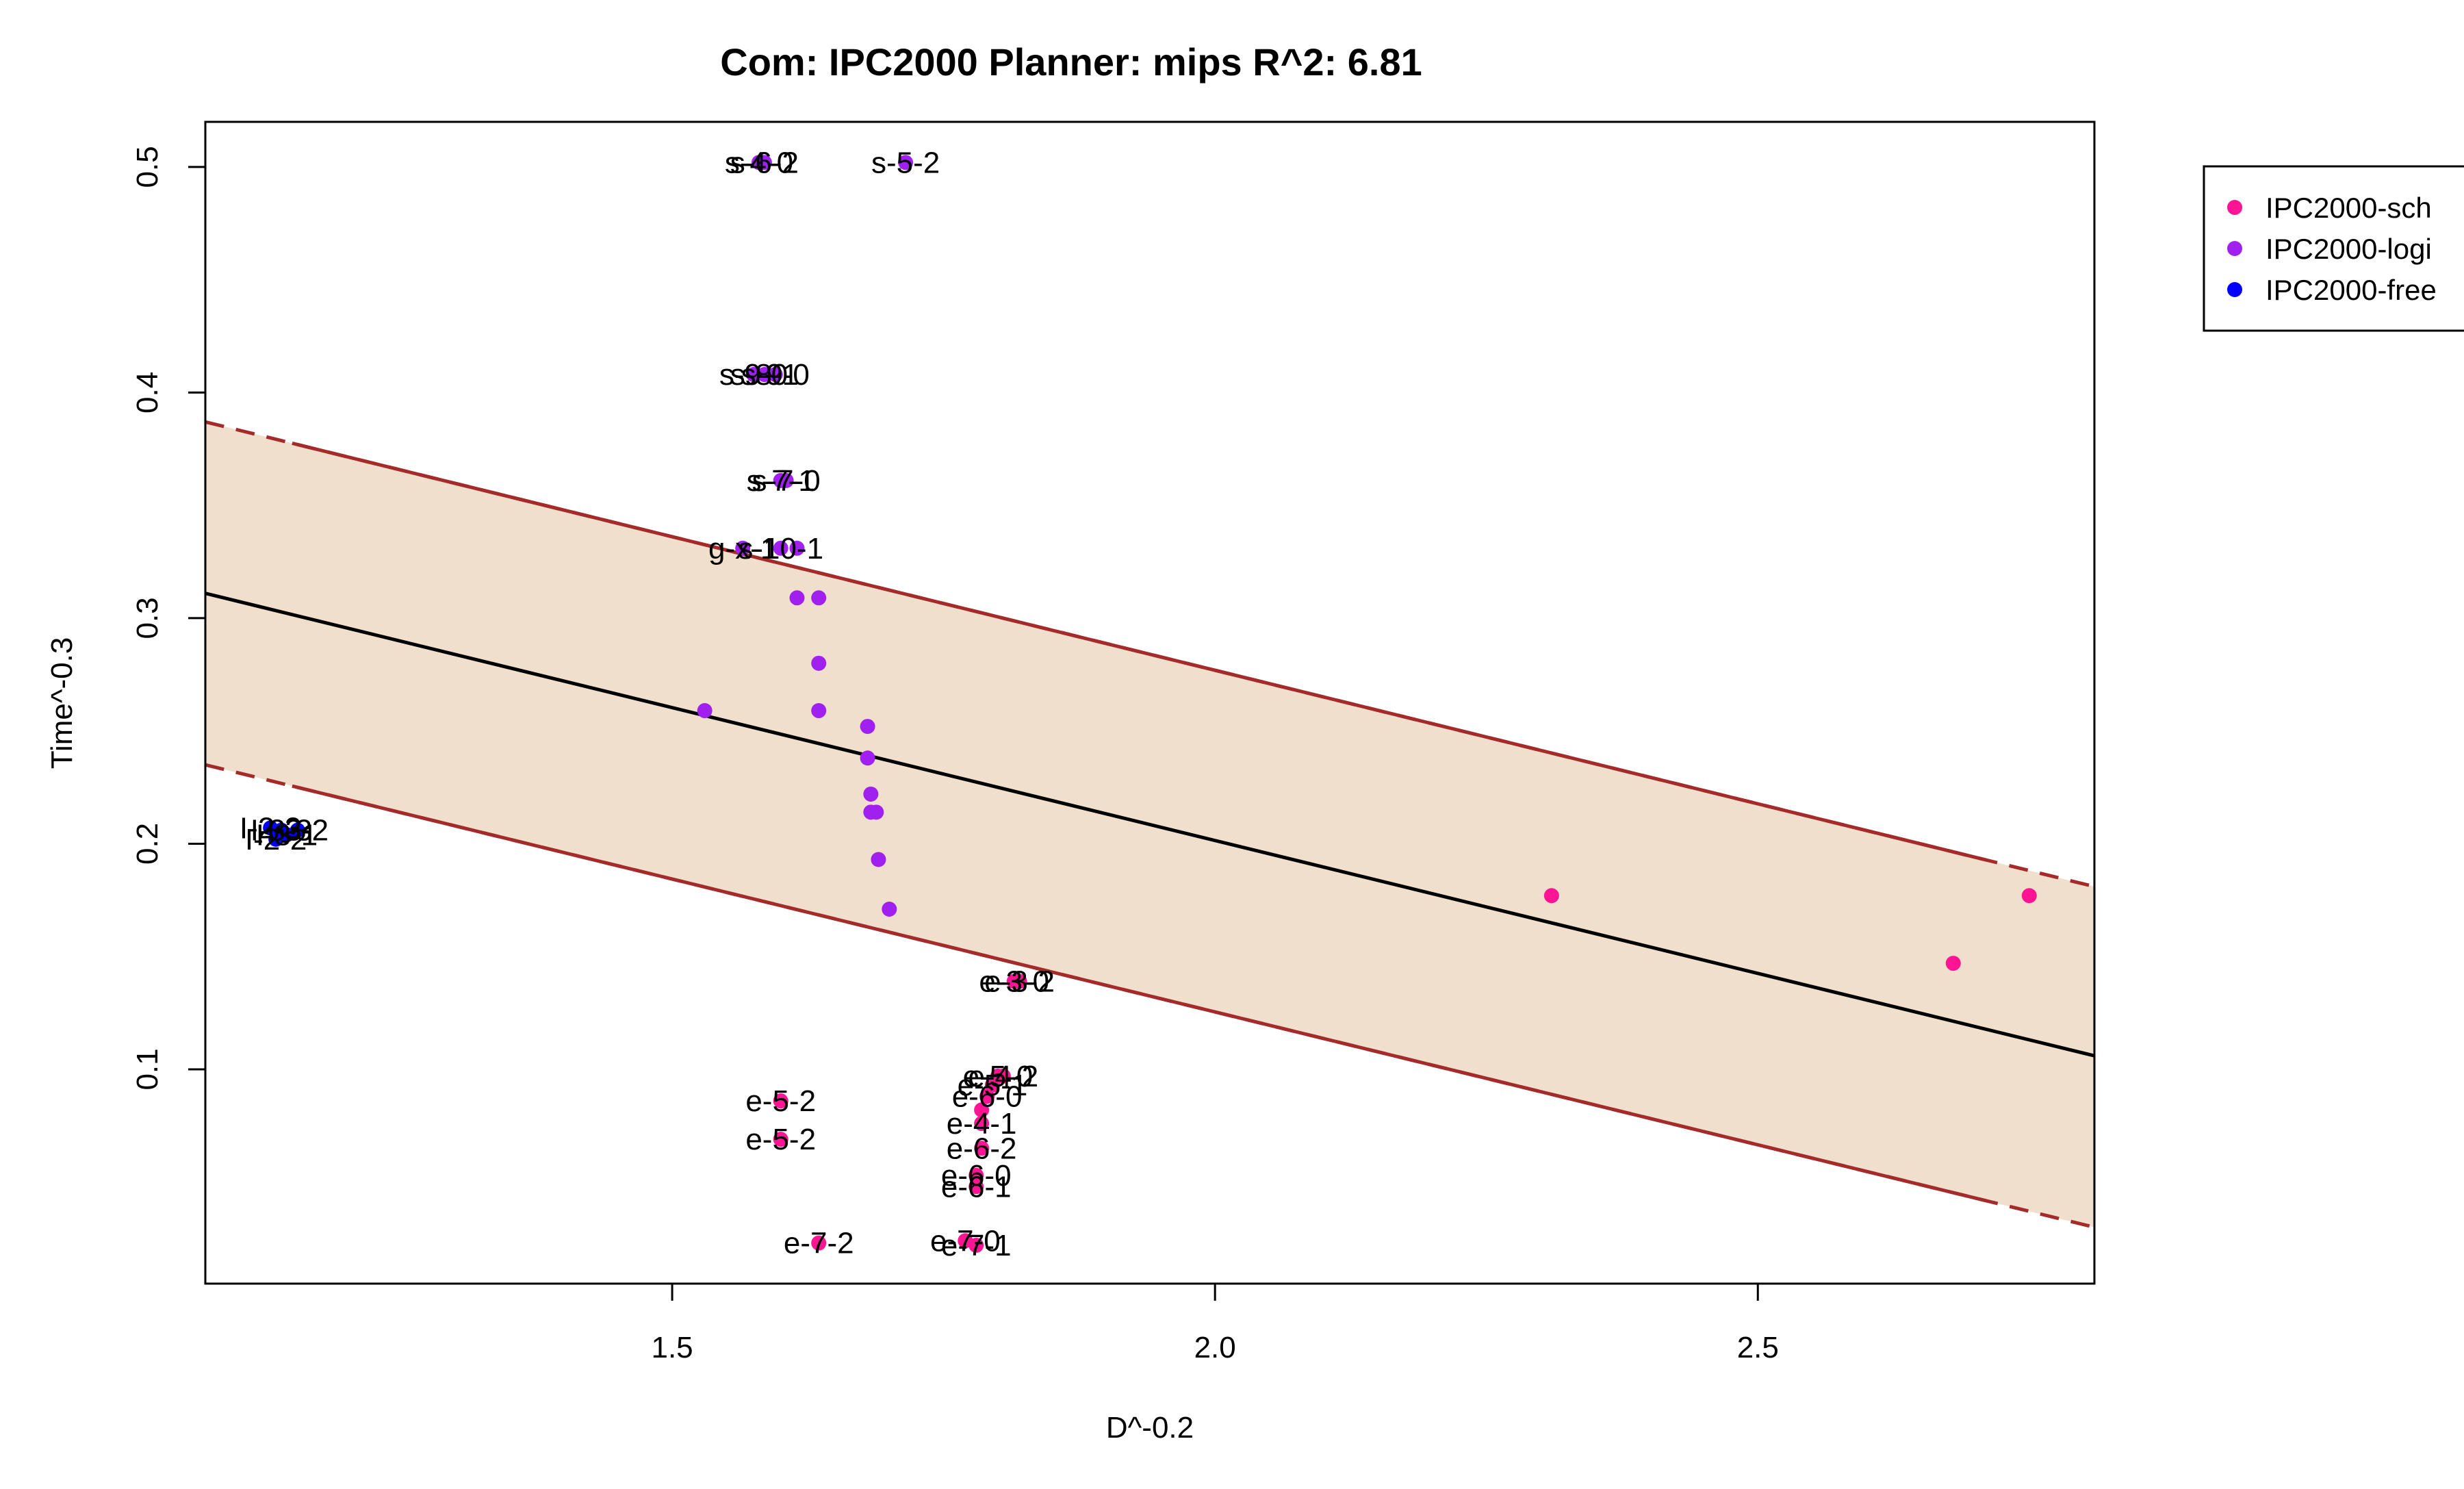  What do you see at coordinates (62, 703) in the screenshot?
I see `y-axis-title: Time^-0.3` at bounding box center [62, 703].